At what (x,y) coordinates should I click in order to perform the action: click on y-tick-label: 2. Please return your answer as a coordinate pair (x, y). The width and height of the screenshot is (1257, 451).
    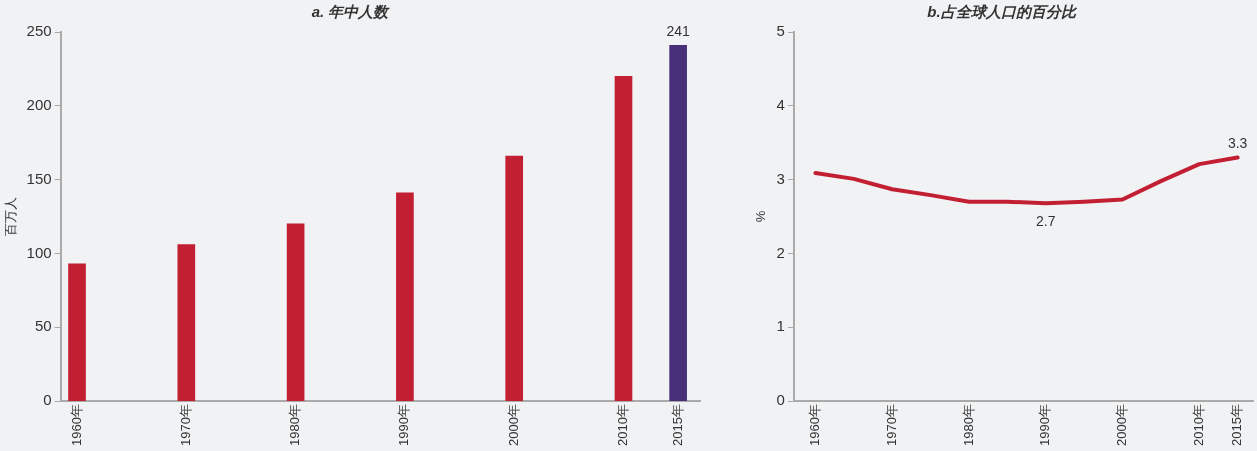
    Looking at the image, I should click on (780, 252).